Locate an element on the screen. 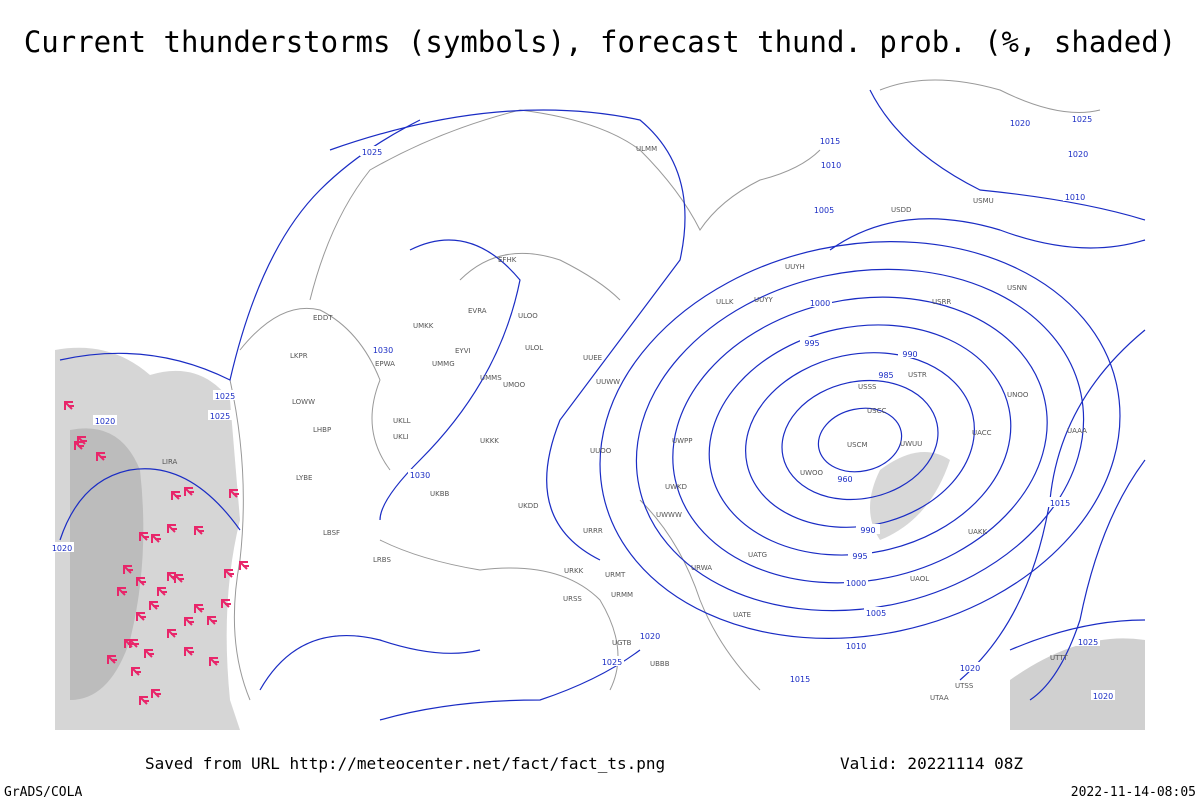 The height and width of the screenshot is (804, 1200). station-label: UUYY is located at coordinates (764, 300).